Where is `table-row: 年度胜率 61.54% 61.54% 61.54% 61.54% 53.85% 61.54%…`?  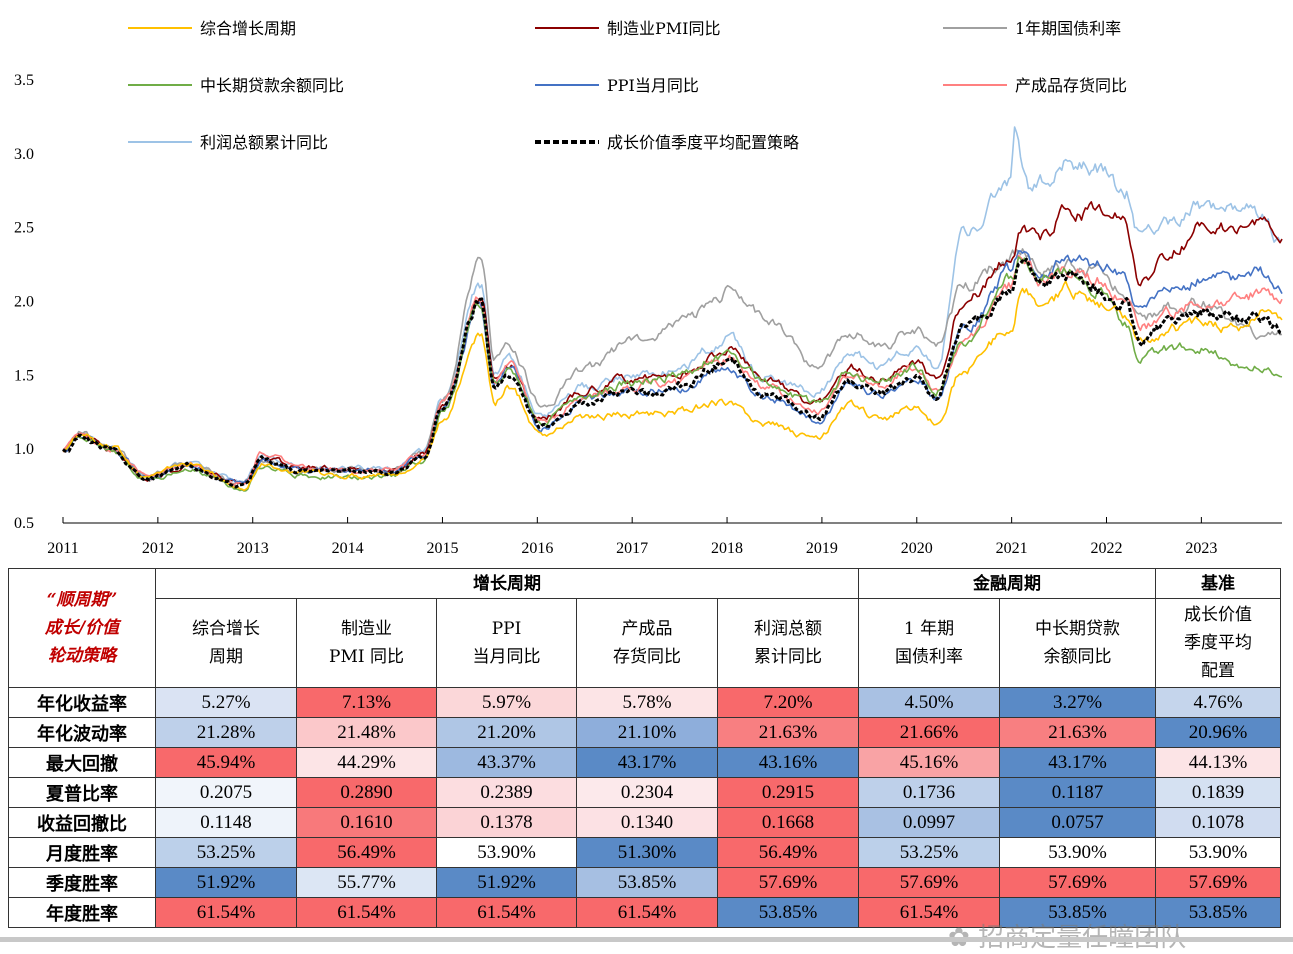 table-row: 年度胜率 61.54% 61.54% 61.54% 61.54% 53.85% 61.54%… is located at coordinates (644, 912).